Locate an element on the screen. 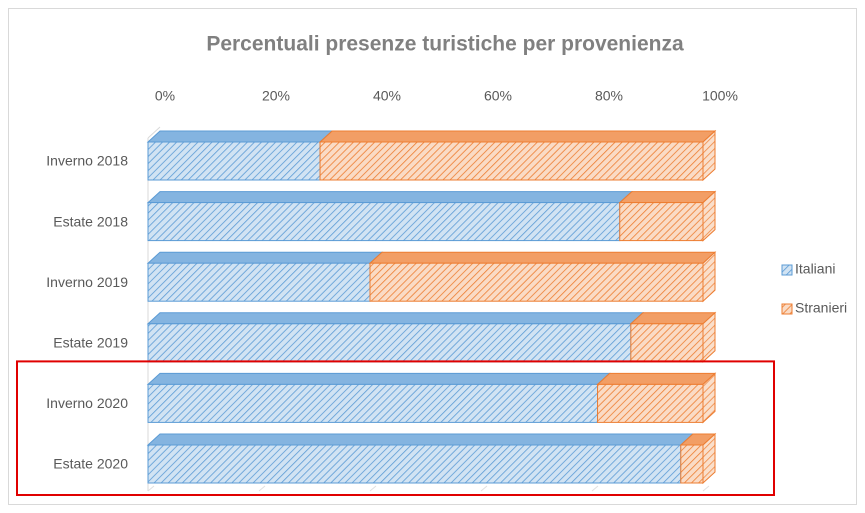 The height and width of the screenshot is (513, 865). x-tick-label: 60% is located at coordinates (498, 96).